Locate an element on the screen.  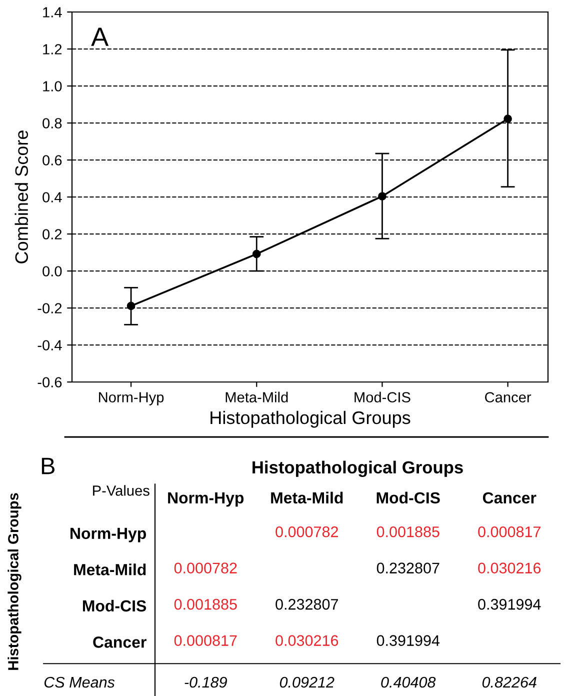
annotation: 0.09212 is located at coordinates (307, 682).